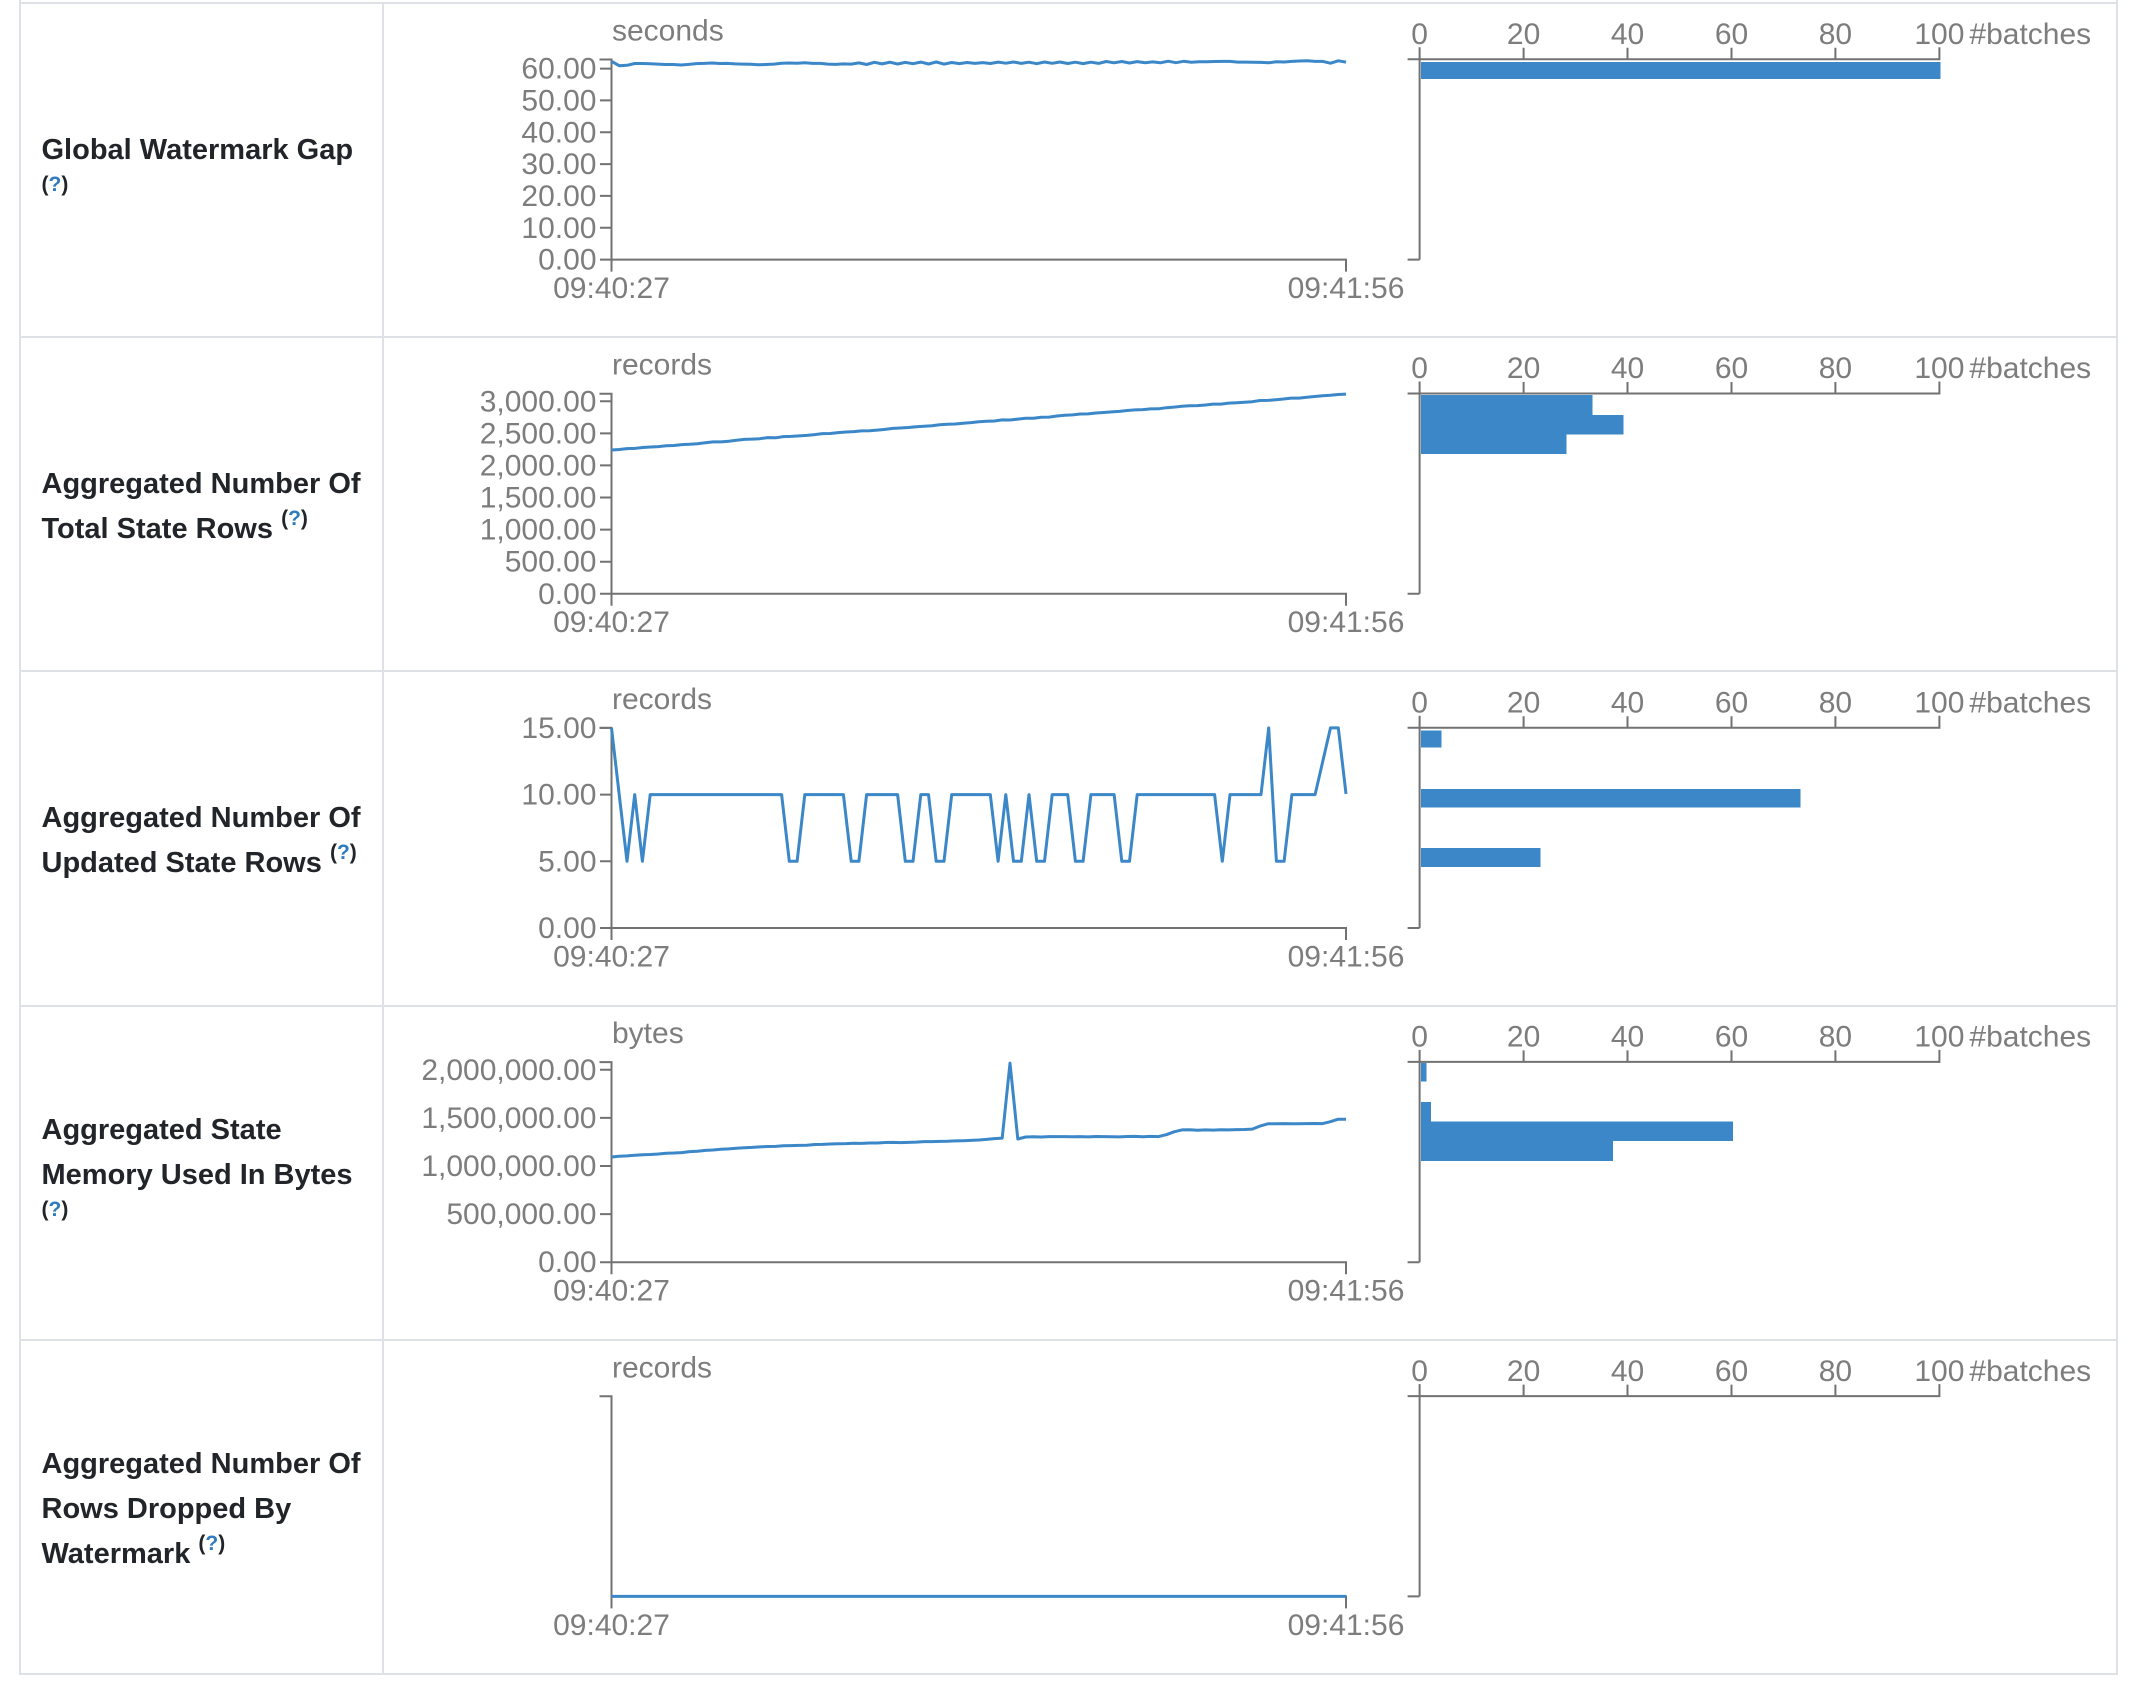  I want to click on svg-text: 1,500,000.00, so click(508, 1118).